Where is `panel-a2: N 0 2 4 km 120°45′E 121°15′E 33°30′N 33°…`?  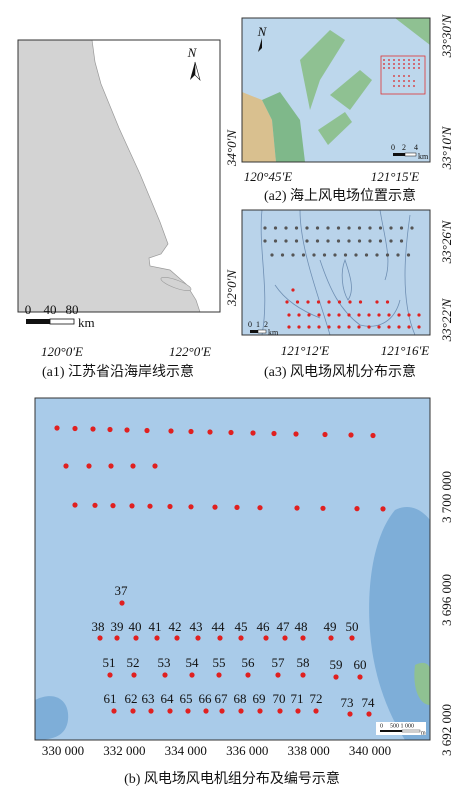 panel-a2: N 0 2 4 km 120°45′E 121°15′E 33°30′N 33°… is located at coordinates (347, 108).